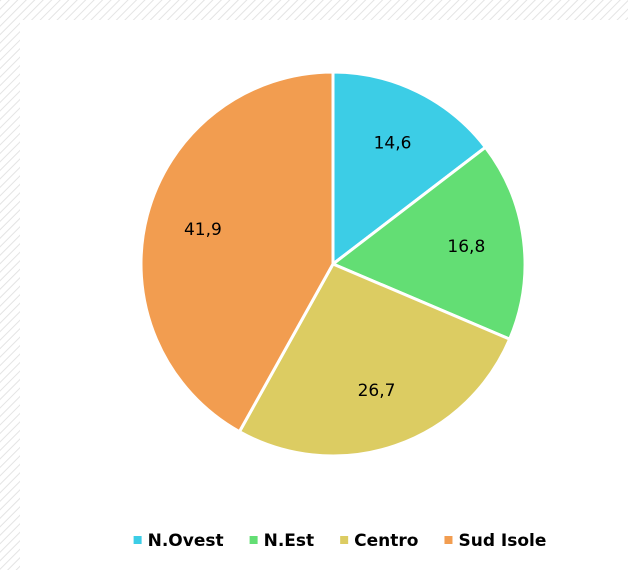 The width and height of the screenshot is (628, 570). I want to click on data-label: 16,8, so click(466, 247).